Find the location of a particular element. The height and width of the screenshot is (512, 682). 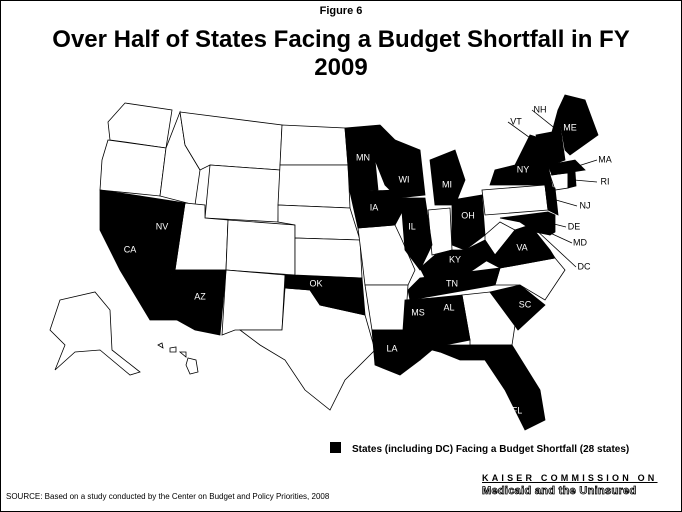

state-label: RI is located at coordinates (605, 181).